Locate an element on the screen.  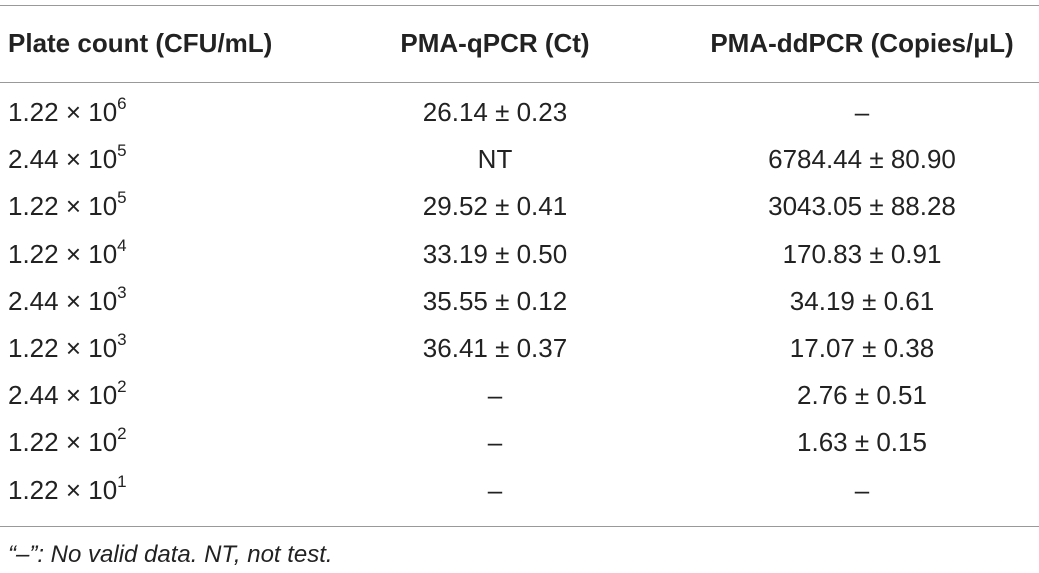
plate-count-cell: 1.22 × 10⁵ is located at coordinates (67, 205).